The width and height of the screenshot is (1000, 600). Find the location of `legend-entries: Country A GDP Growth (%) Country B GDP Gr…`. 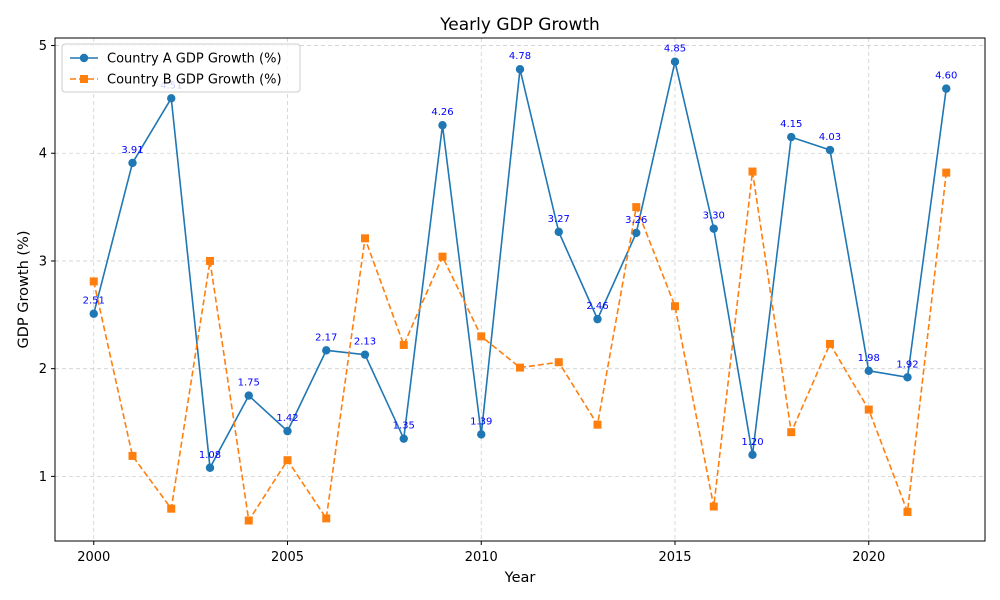

legend-entries: Country A GDP Growth (%) Country B GDP Gr… is located at coordinates (176, 70).